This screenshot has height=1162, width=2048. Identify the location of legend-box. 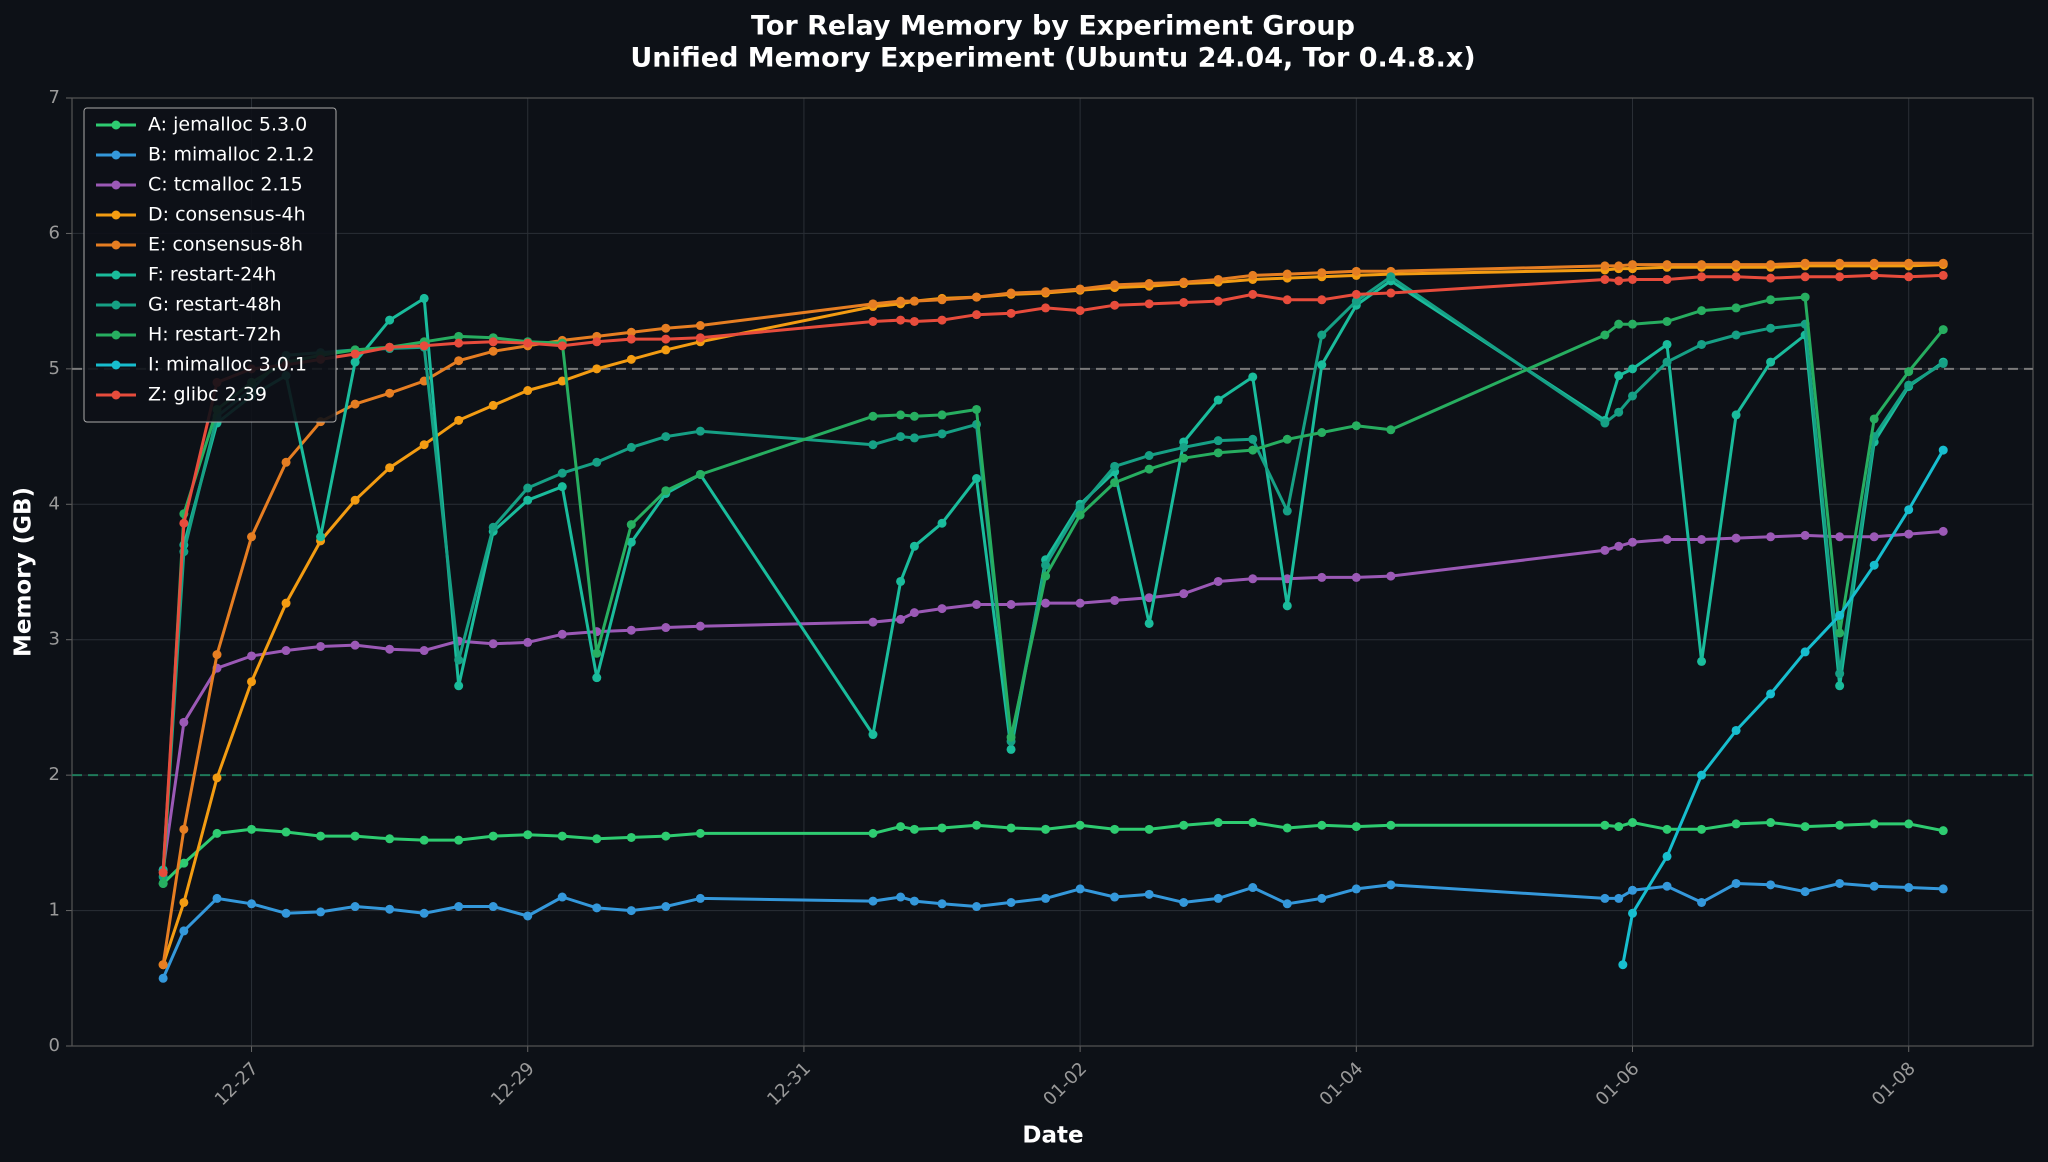
(210, 265).